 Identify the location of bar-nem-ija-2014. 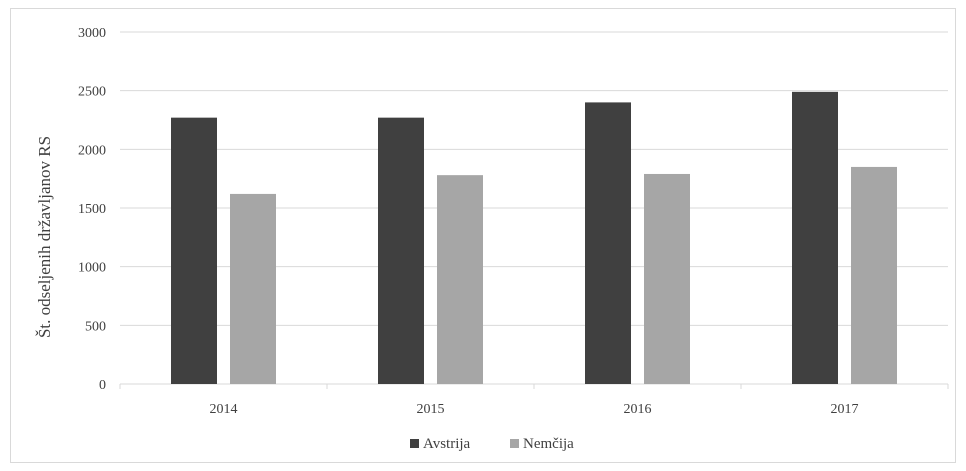
(253, 288).